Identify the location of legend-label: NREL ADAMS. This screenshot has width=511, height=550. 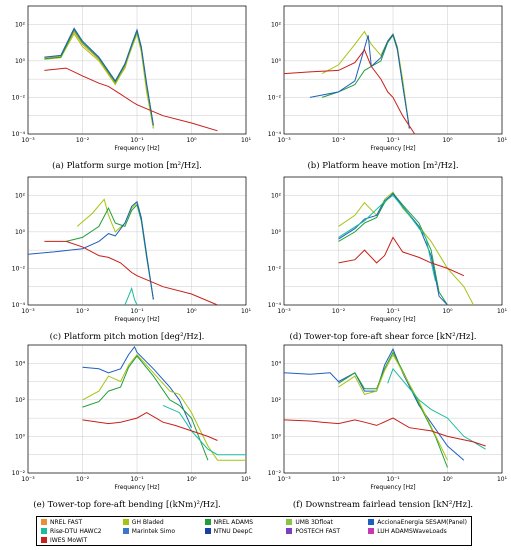
(233, 522).